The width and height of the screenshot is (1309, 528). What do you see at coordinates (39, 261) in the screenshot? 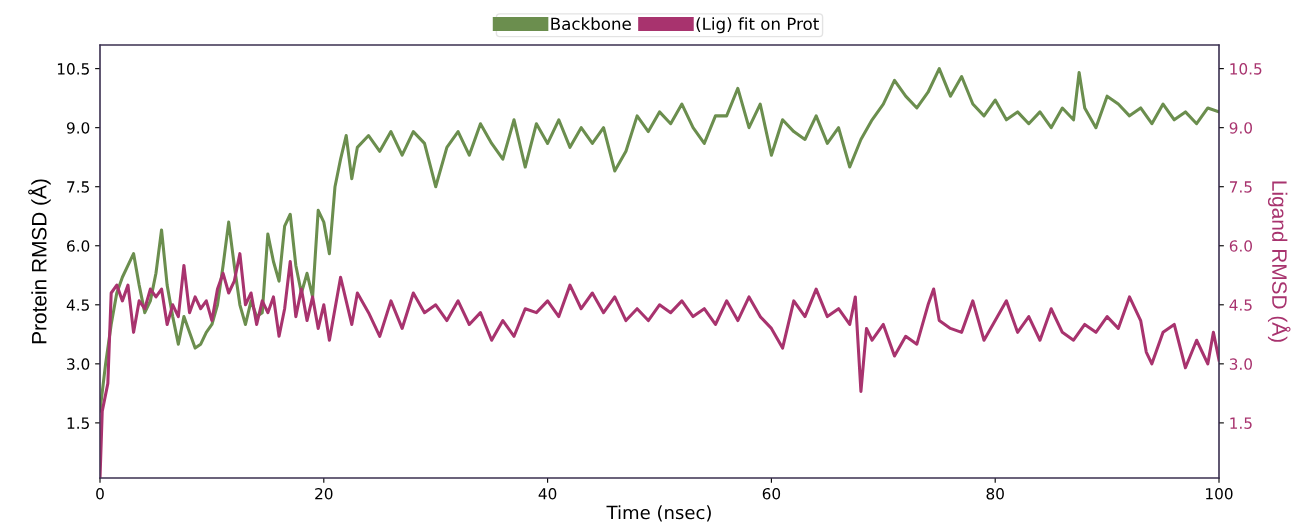
I see `y-axis-title: Protein RMSD (Å)` at bounding box center [39, 261].